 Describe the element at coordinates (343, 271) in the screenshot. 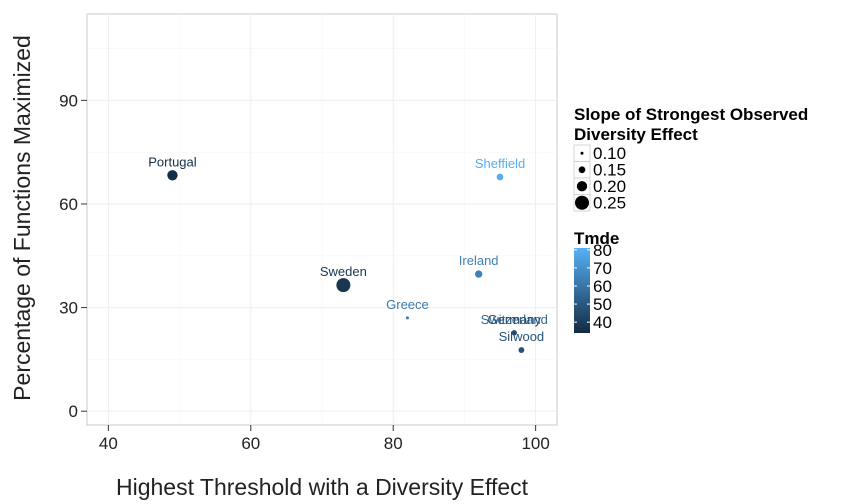

I see `point-label: Sweden` at that location.